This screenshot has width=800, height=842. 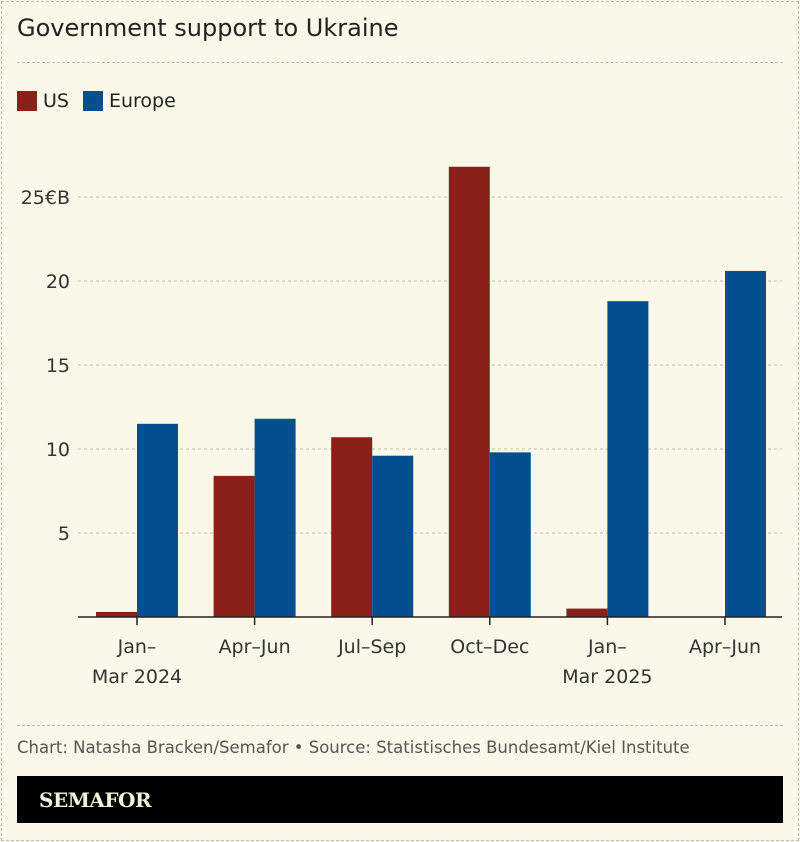 What do you see at coordinates (56, 101) in the screenshot?
I see `legend-label-us: US` at bounding box center [56, 101].